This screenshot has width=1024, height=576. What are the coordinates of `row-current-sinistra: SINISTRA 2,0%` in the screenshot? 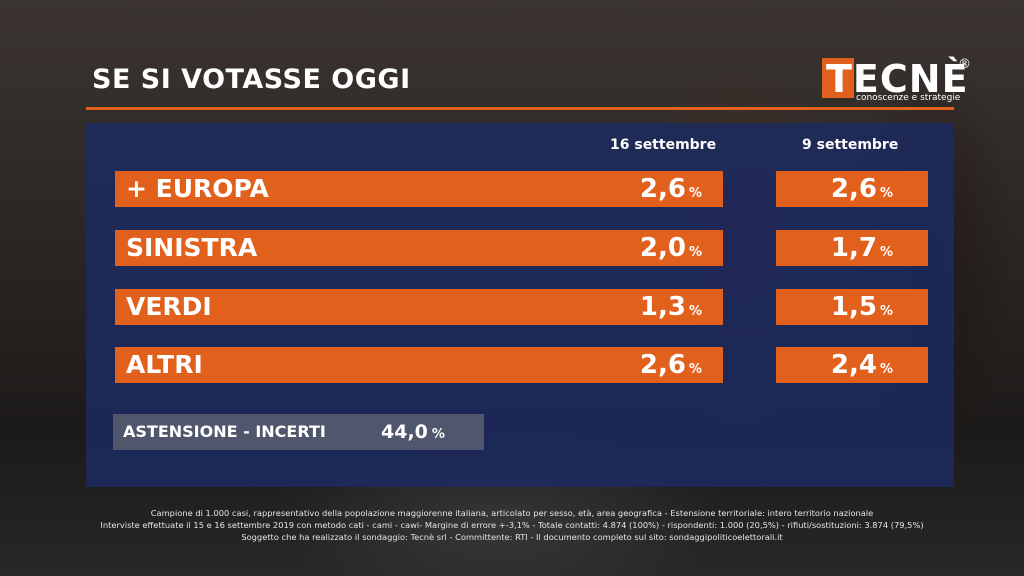 It's located at (419, 248).